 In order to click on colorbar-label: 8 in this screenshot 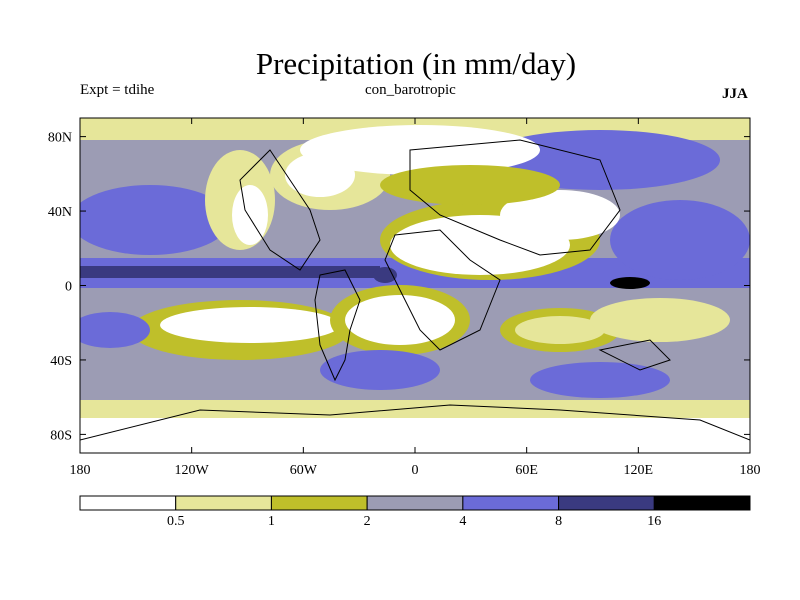, I will do `click(558, 521)`.